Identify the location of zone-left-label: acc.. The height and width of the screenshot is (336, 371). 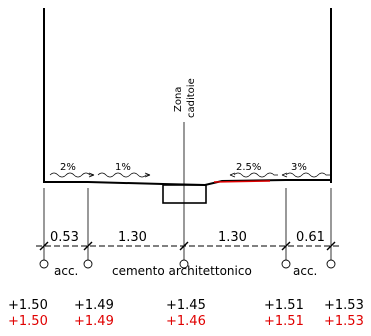
(66, 271).